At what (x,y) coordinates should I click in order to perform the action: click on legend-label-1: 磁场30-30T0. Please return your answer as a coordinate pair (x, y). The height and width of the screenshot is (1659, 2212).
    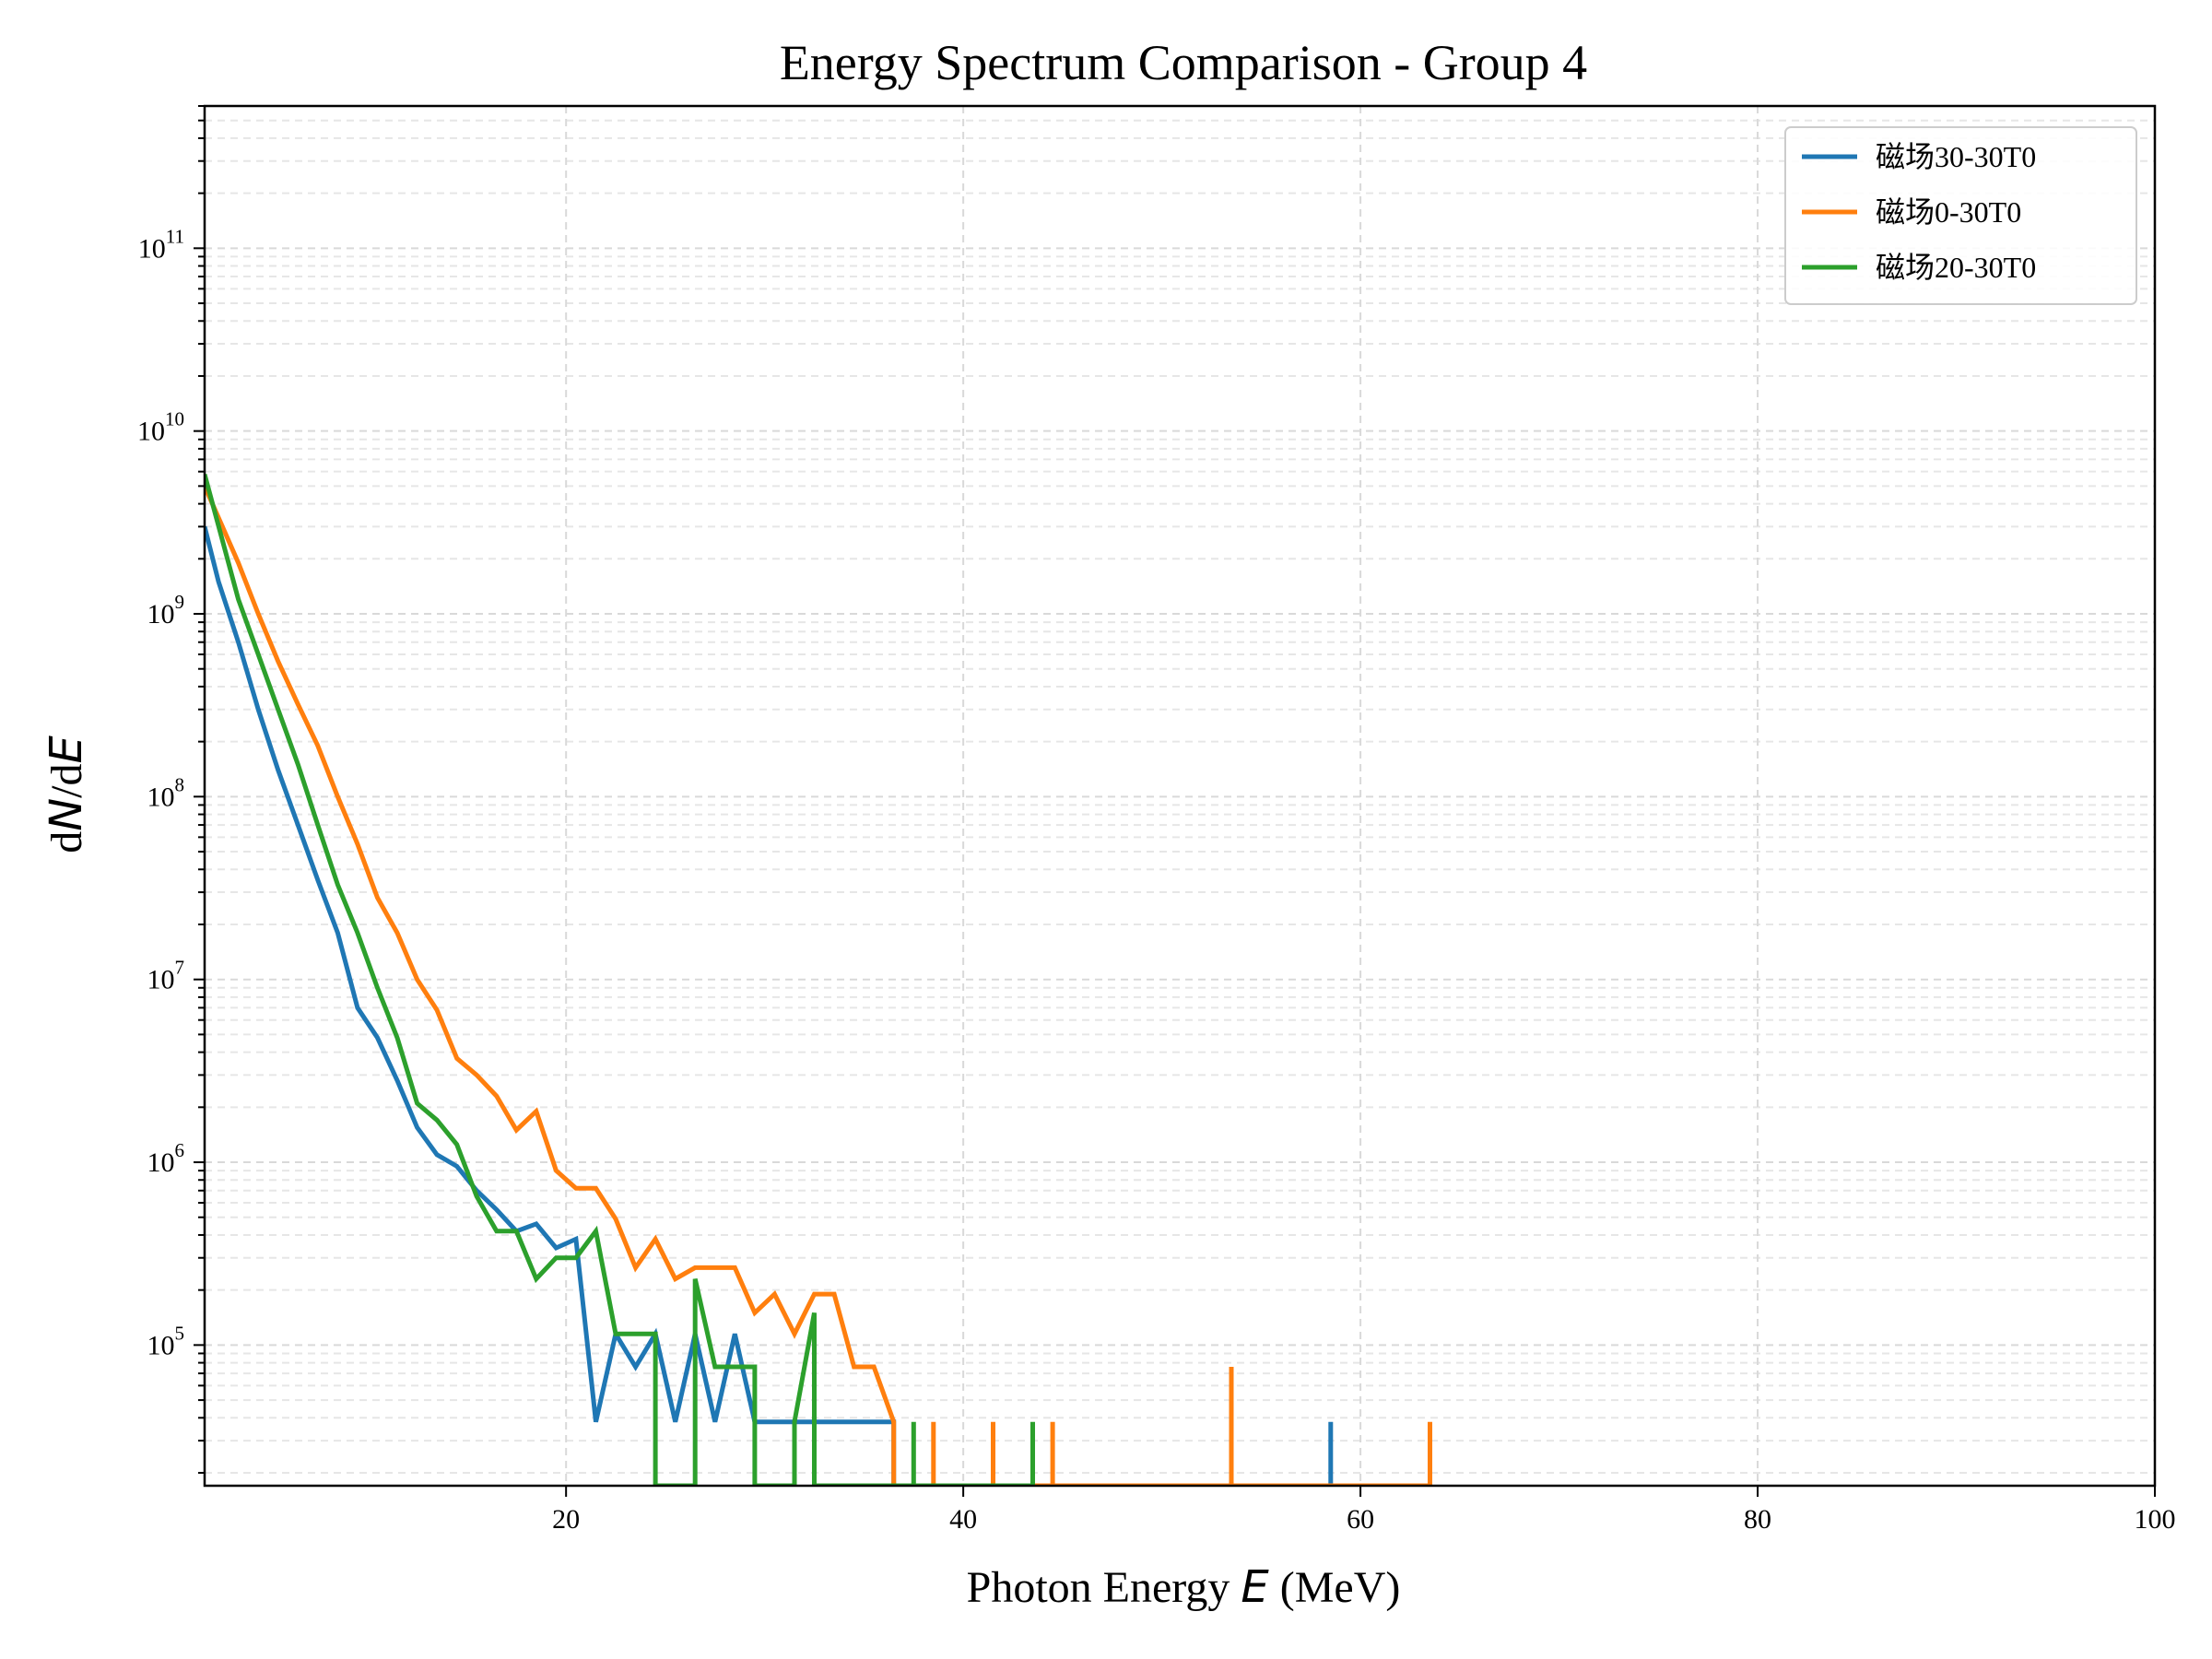
    Looking at the image, I should click on (1956, 156).